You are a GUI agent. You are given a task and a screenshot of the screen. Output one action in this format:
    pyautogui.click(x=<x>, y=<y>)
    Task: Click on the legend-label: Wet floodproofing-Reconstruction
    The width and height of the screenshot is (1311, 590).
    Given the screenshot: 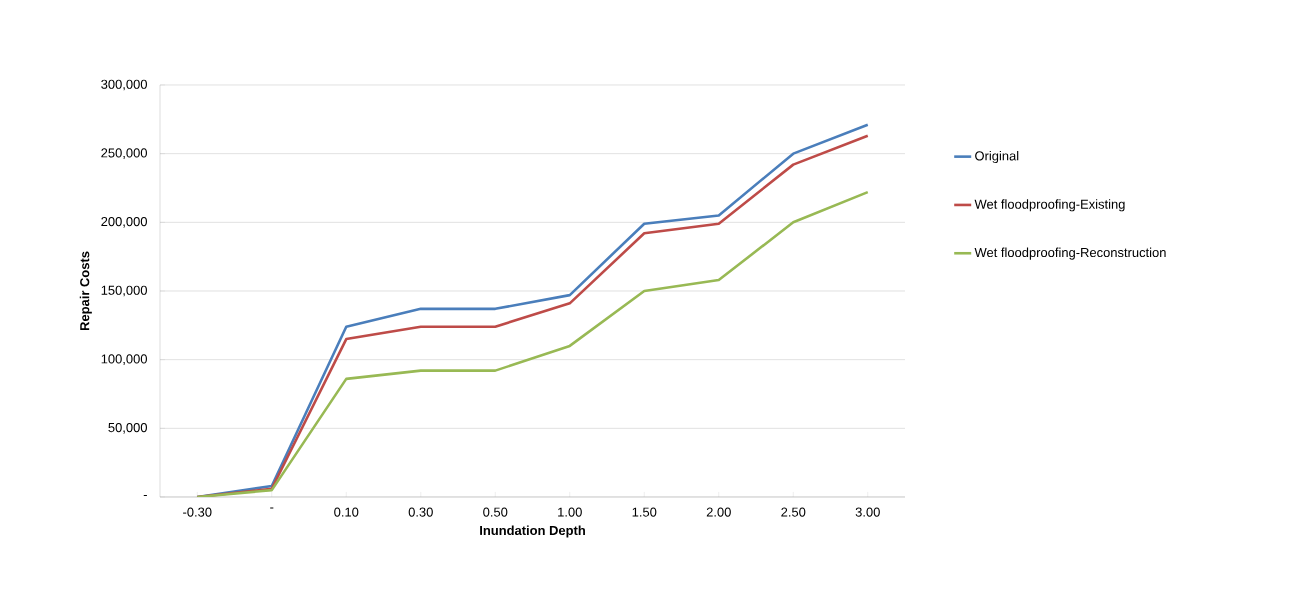 What is the action you would take?
    pyautogui.click(x=1070, y=253)
    